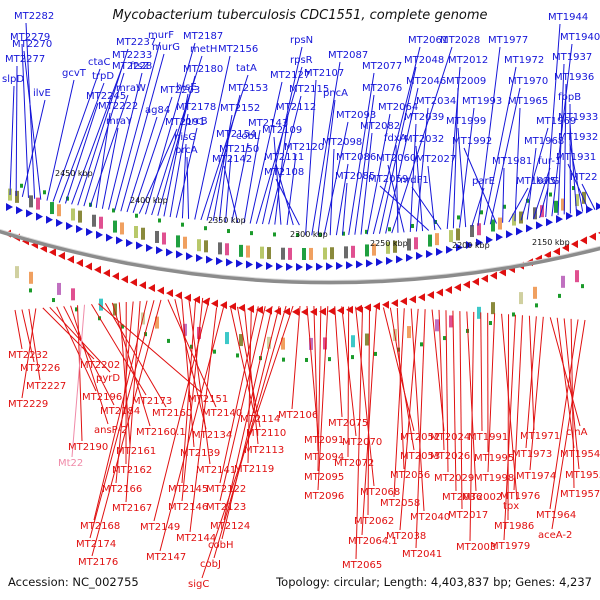 The width and height of the screenshot is (600, 600). What do you see at coordinates (536, 476) in the screenshot?
I see `bottom-gene-label: MT1974` at bounding box center [536, 476].